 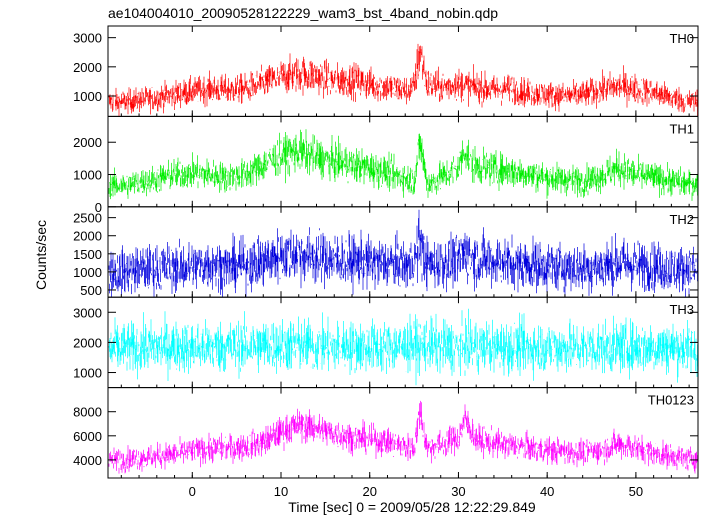 What do you see at coordinates (681, 38) in the screenshot?
I see `panel-label: TH0` at bounding box center [681, 38].